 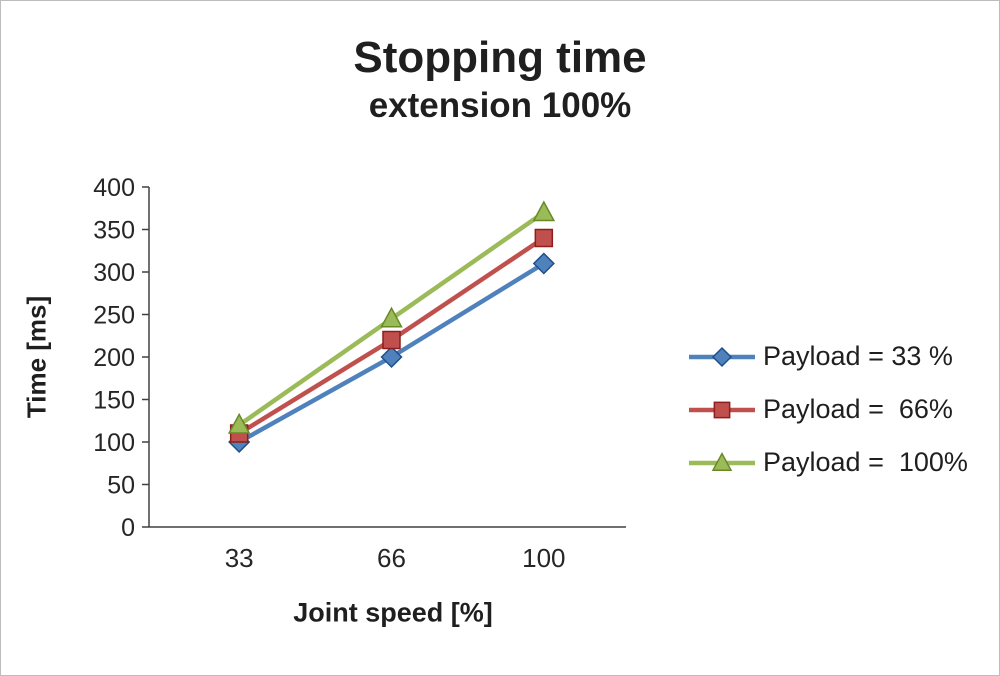 I want to click on legend-swatch-square-icon, so click(x=722, y=409).